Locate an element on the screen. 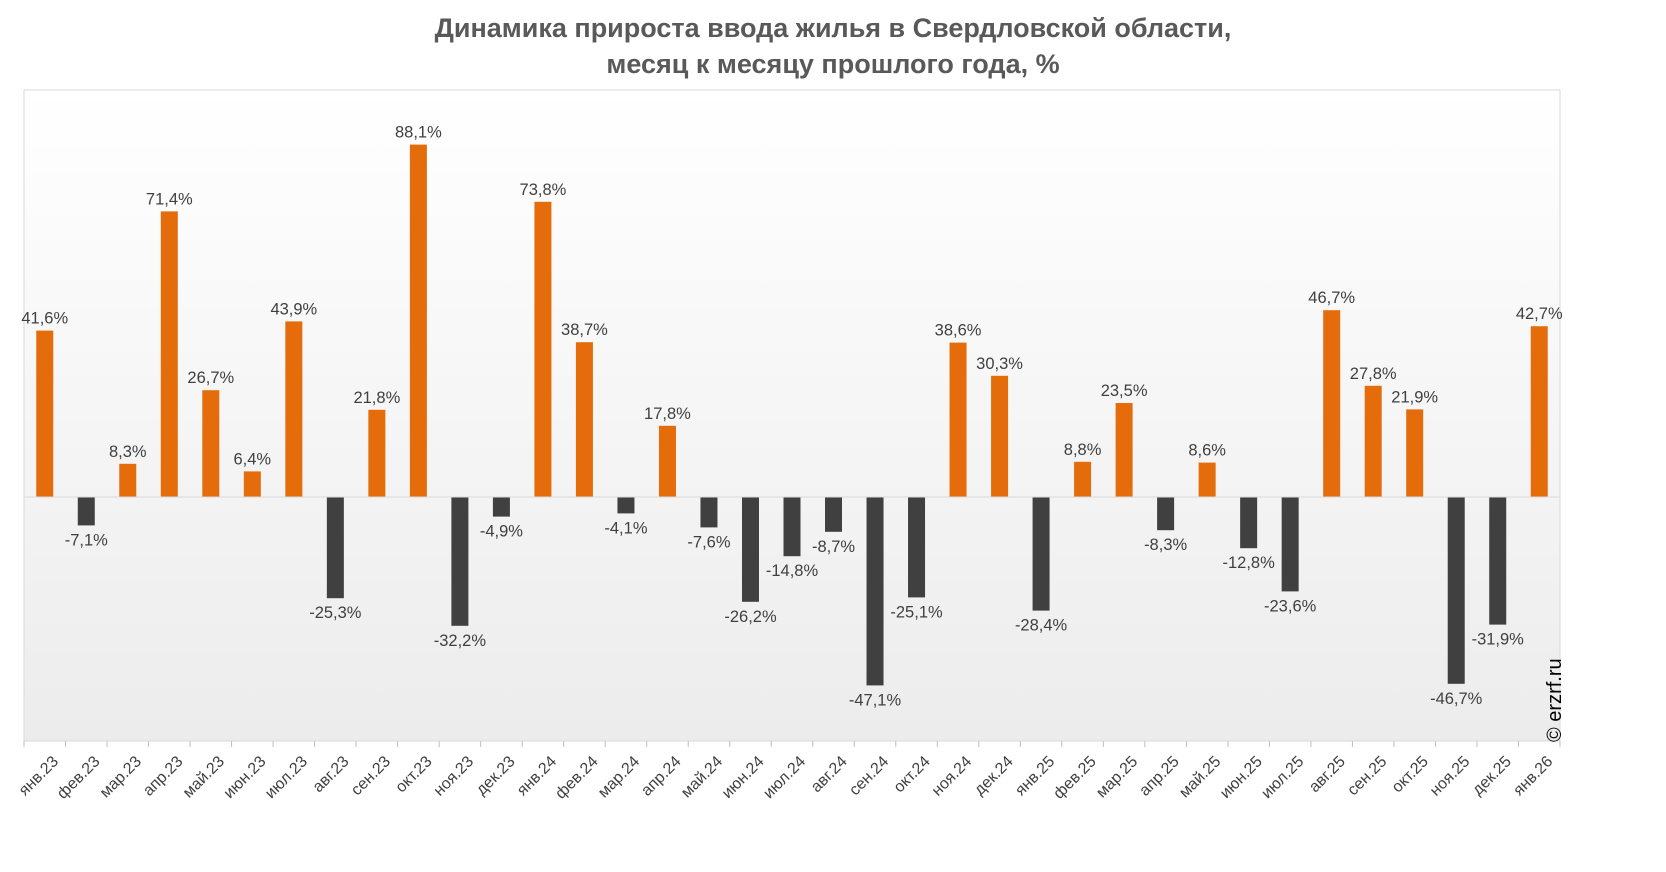 This screenshot has width=1666, height=872. value-label: 38,7% is located at coordinates (584, 330).